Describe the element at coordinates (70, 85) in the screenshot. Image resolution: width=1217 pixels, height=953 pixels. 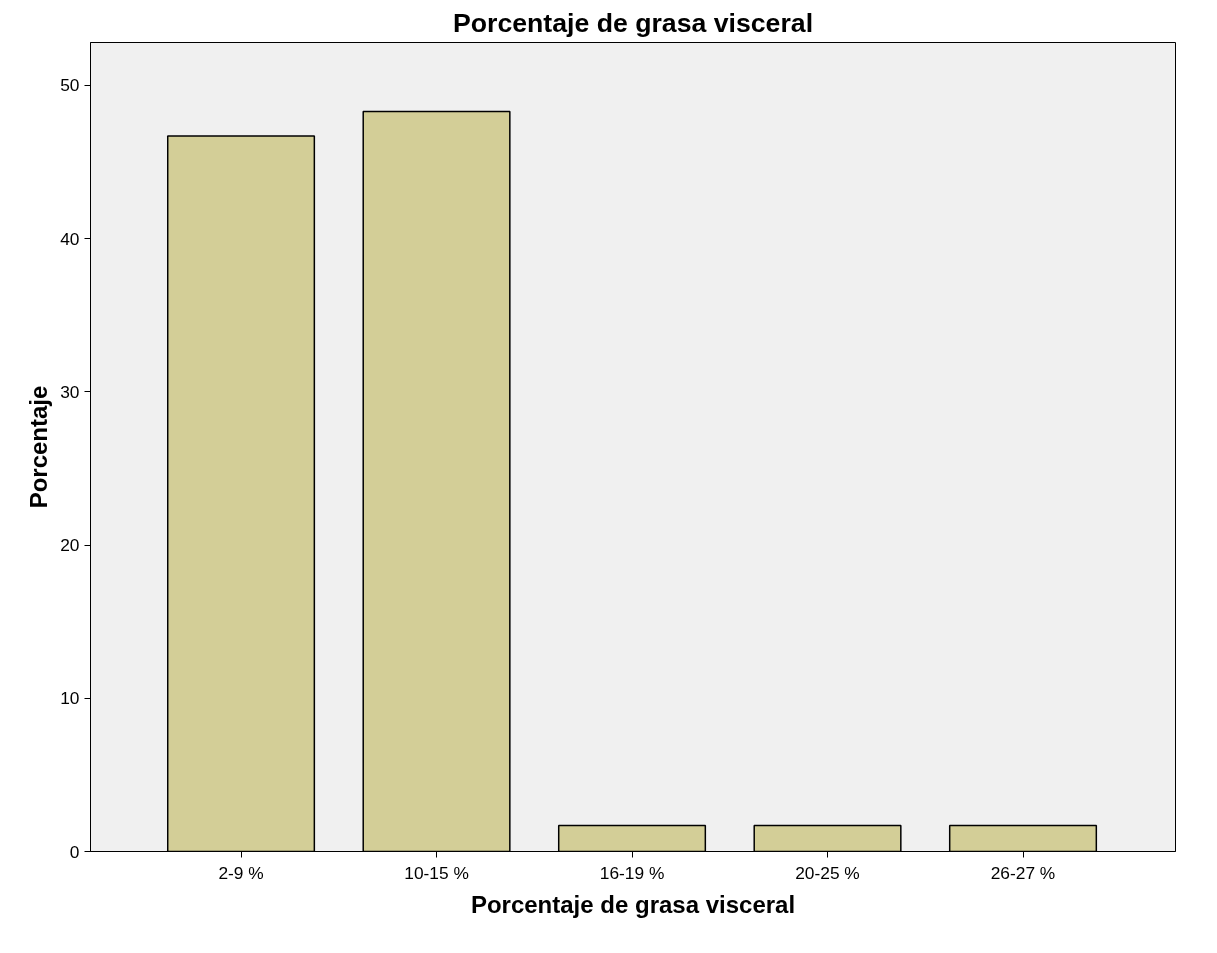
I see `y-tick-label: 50` at that location.